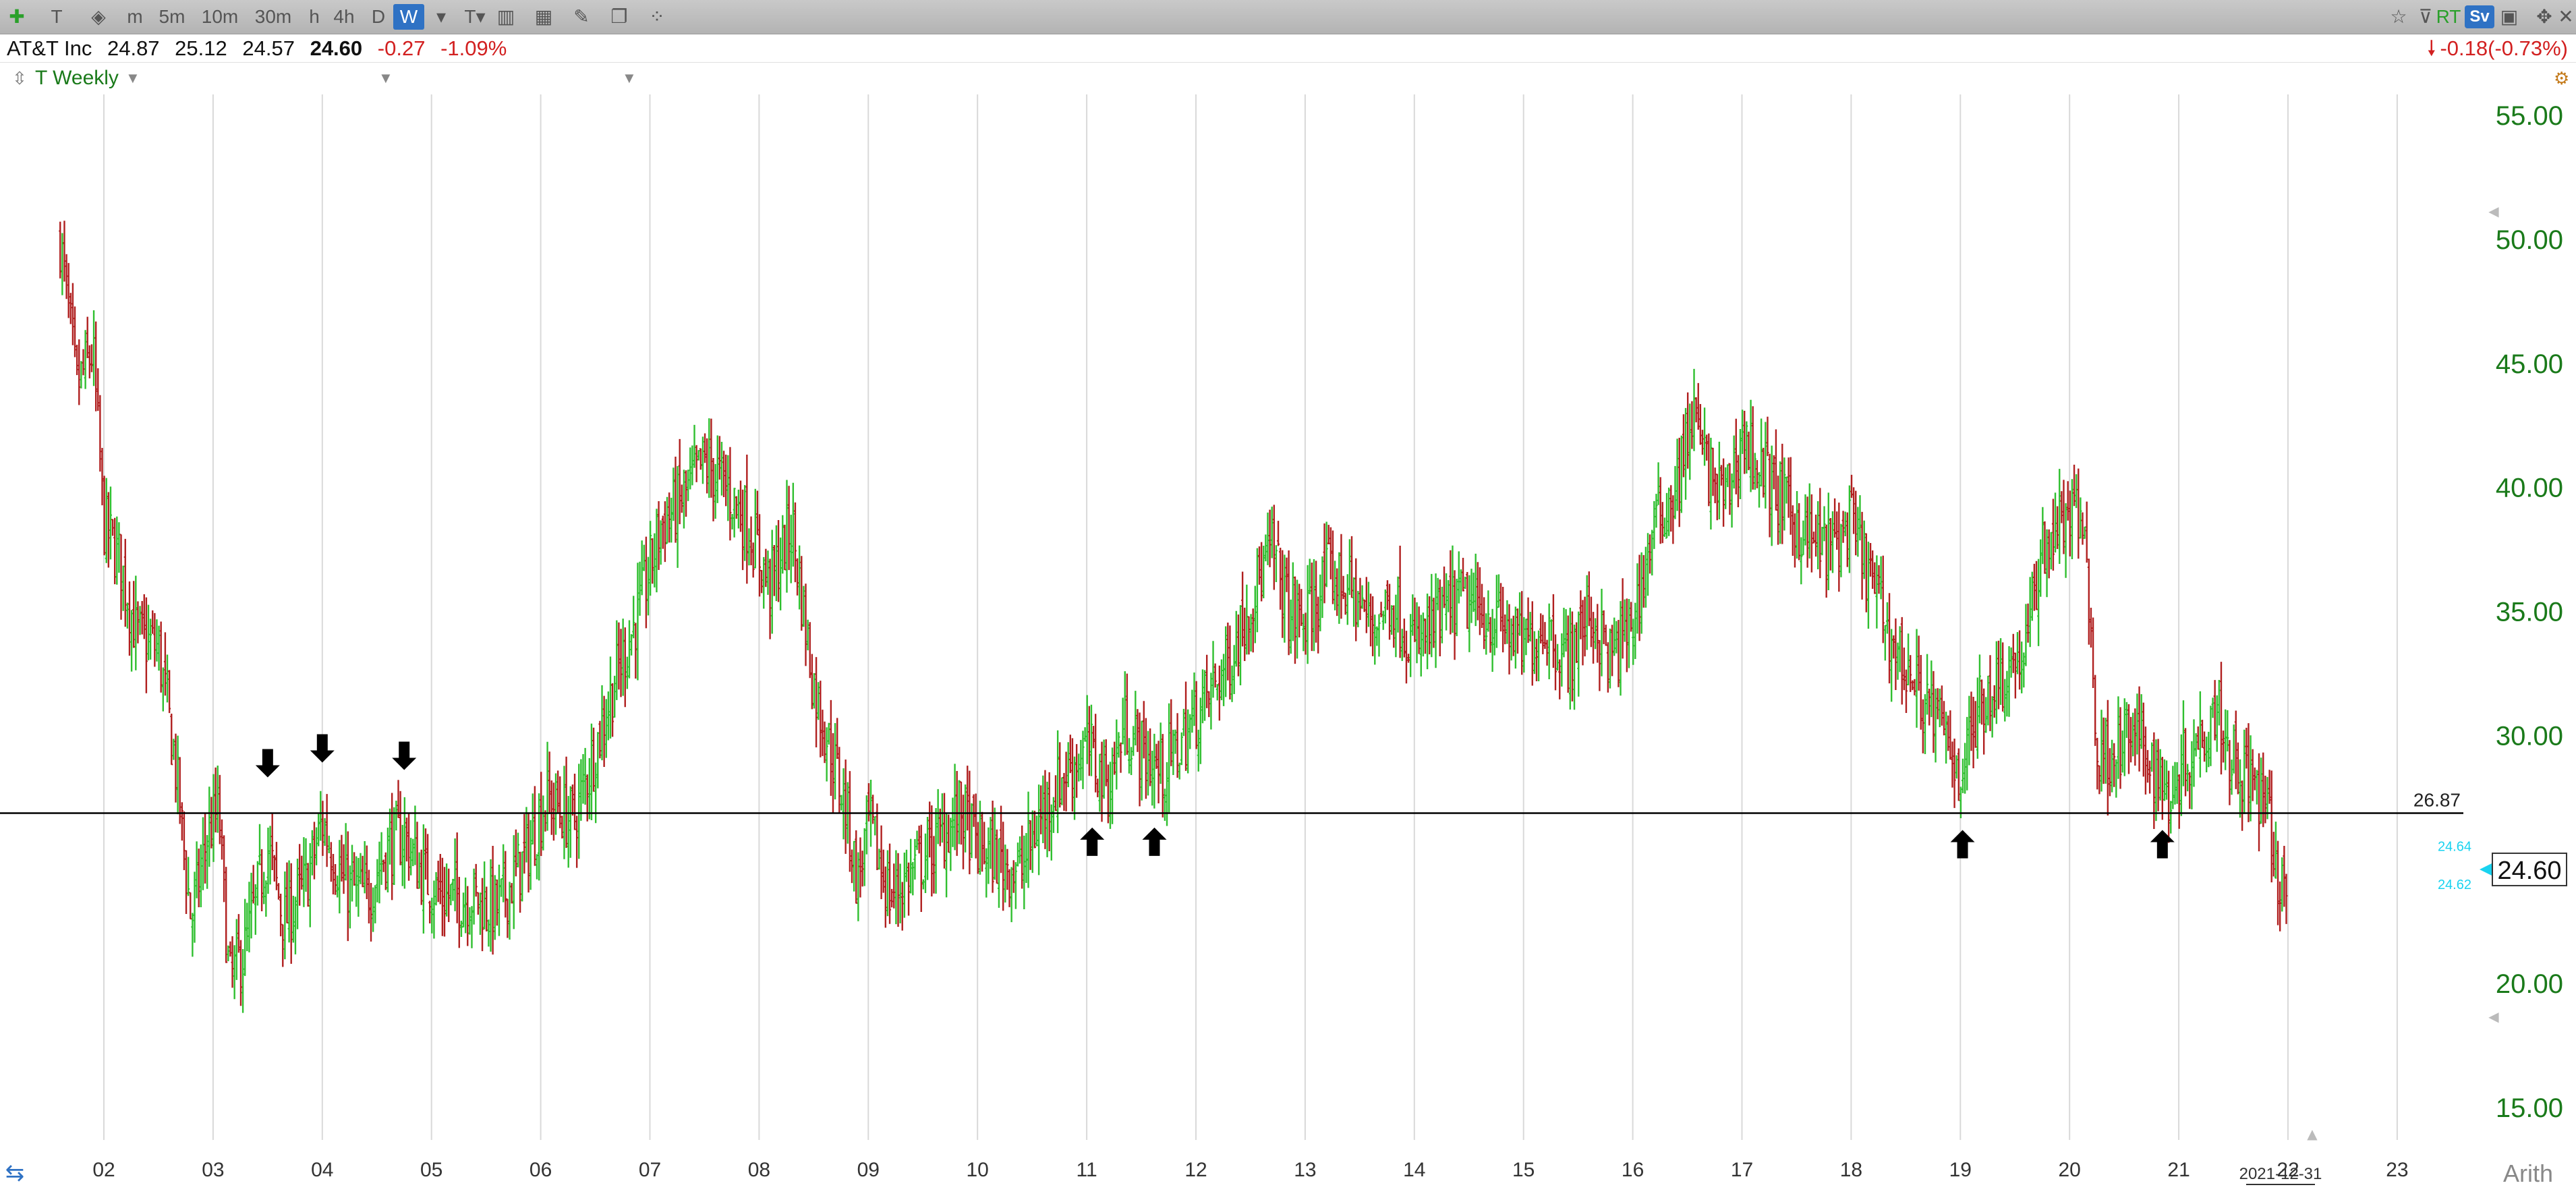  I want to click on y-tick-label: 20.00, so click(2529, 984).